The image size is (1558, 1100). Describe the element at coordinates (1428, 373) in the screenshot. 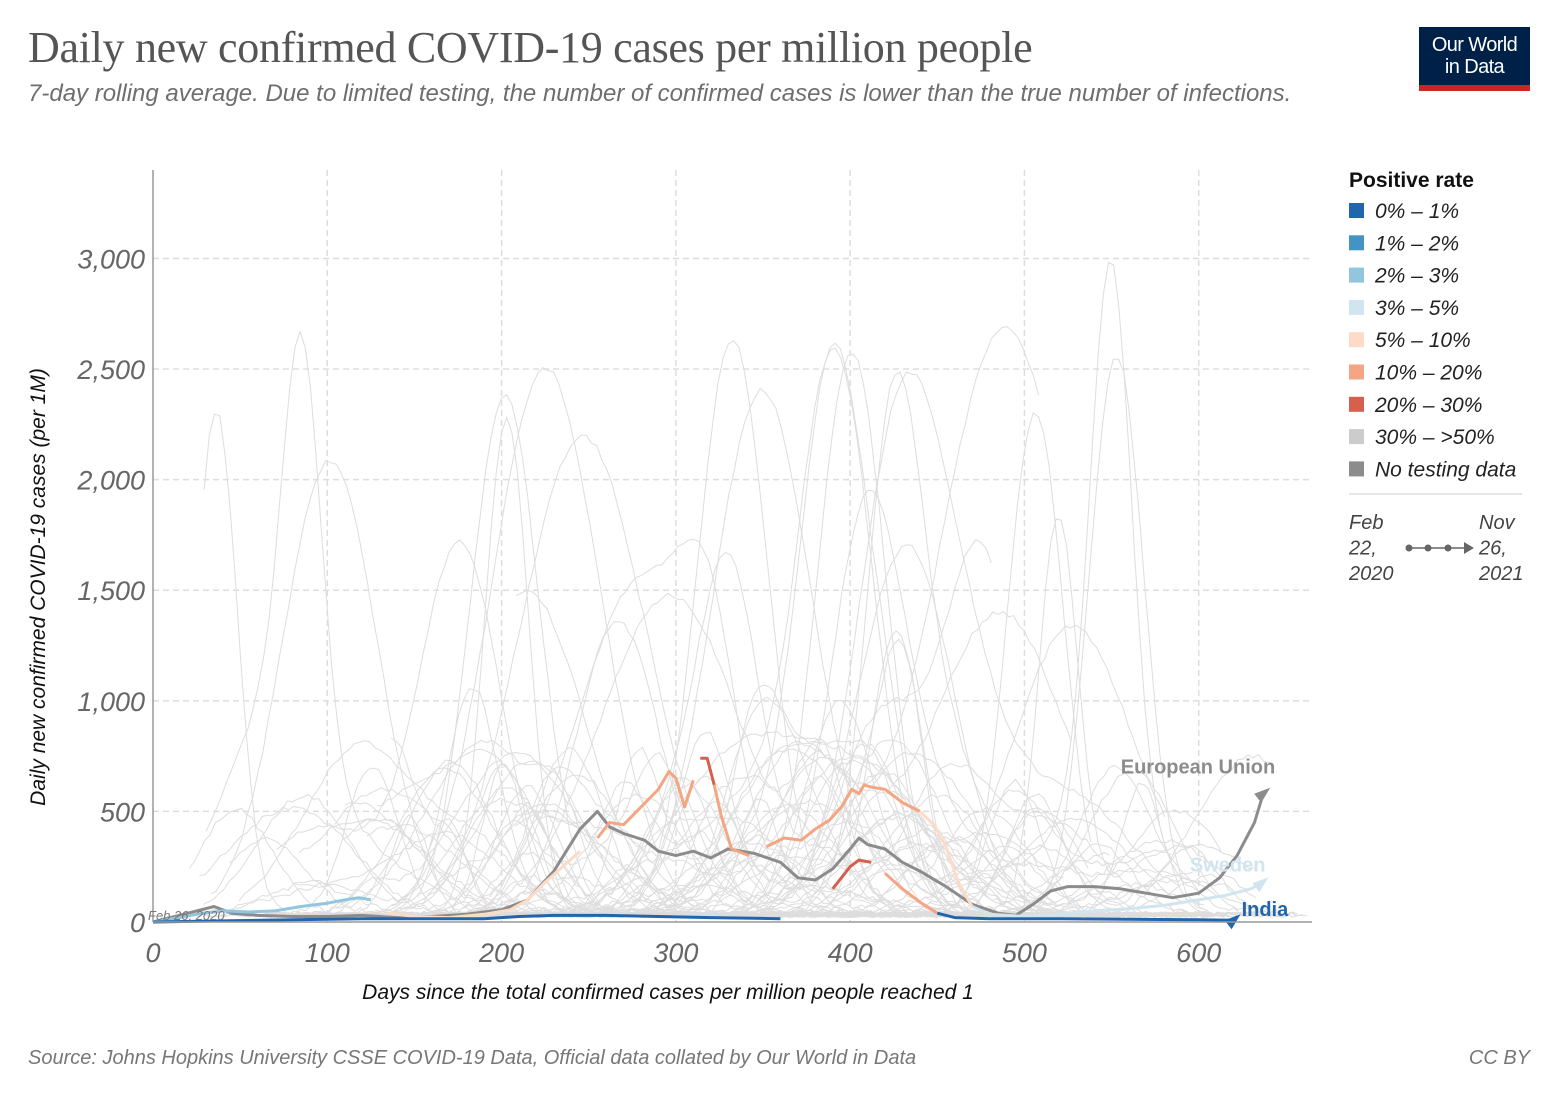

I see `legend-item-label: 10% – 20%` at that location.